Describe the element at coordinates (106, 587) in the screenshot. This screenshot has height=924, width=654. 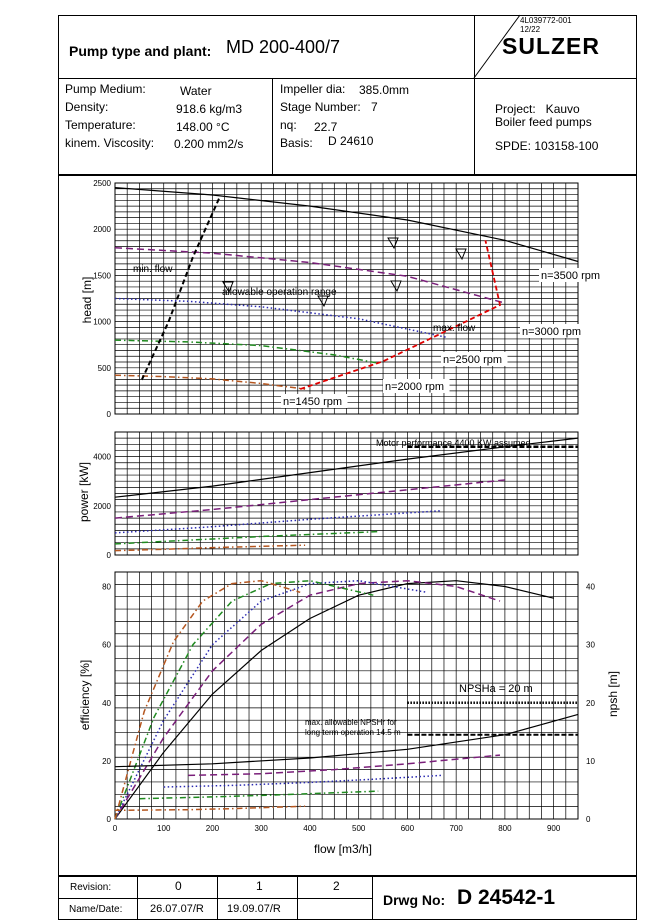
I see `eff-y-tick-label: 80` at that location.